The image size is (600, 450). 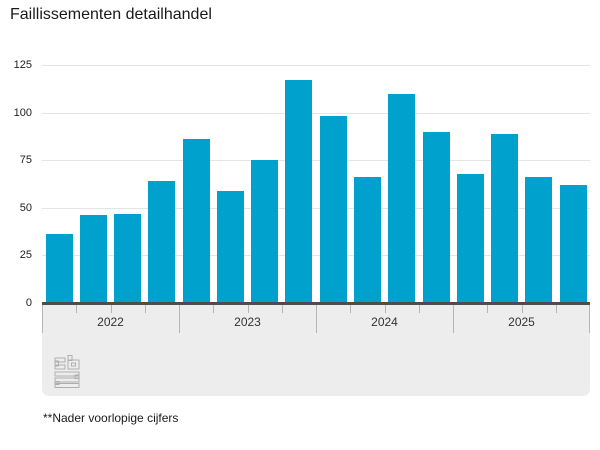 What do you see at coordinates (196, 221) in the screenshot?
I see `bar-2023-i` at bounding box center [196, 221].